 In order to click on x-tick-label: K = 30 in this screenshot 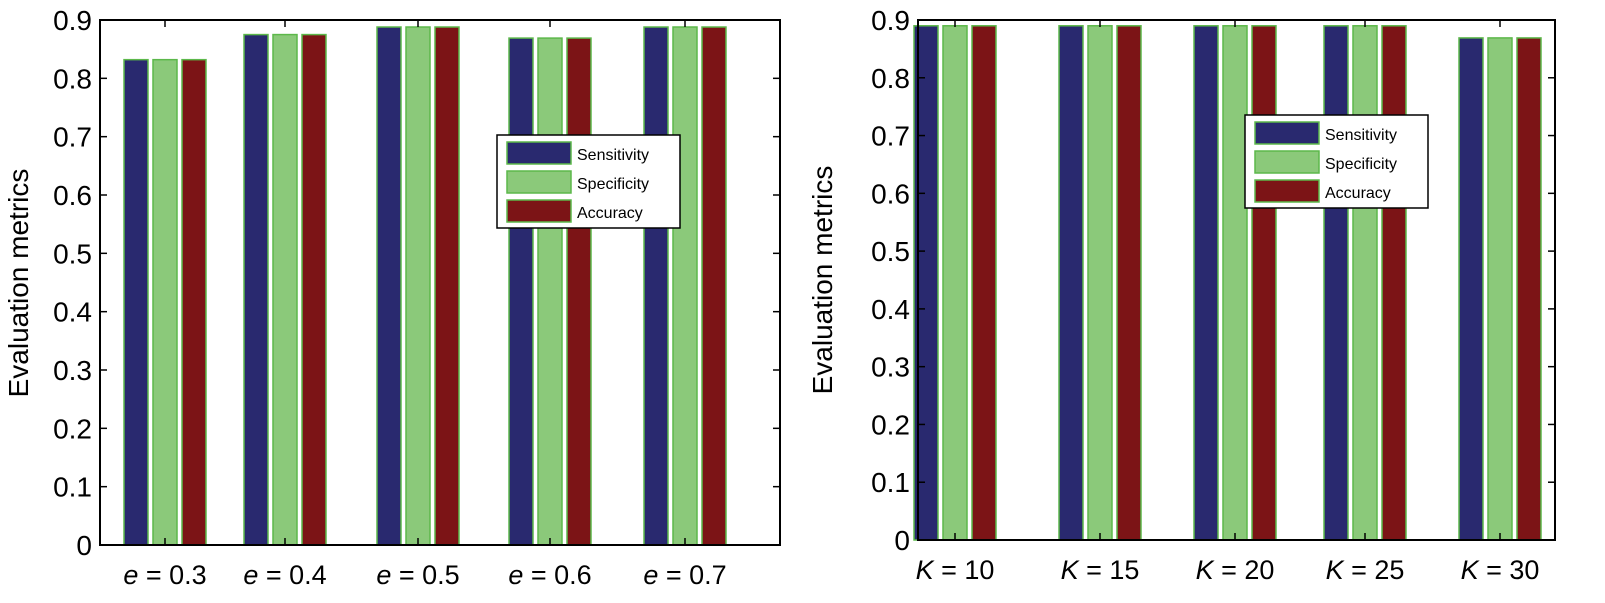, I will do `click(1500, 570)`.